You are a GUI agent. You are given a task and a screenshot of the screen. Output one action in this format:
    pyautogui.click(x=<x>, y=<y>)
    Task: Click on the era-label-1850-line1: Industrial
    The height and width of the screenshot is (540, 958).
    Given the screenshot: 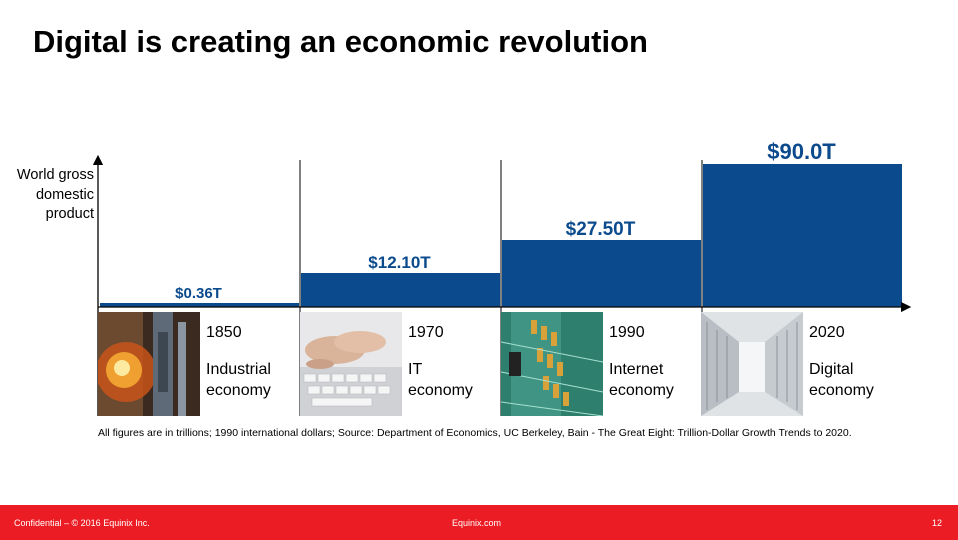 What is the action you would take?
    pyautogui.click(x=238, y=369)
    